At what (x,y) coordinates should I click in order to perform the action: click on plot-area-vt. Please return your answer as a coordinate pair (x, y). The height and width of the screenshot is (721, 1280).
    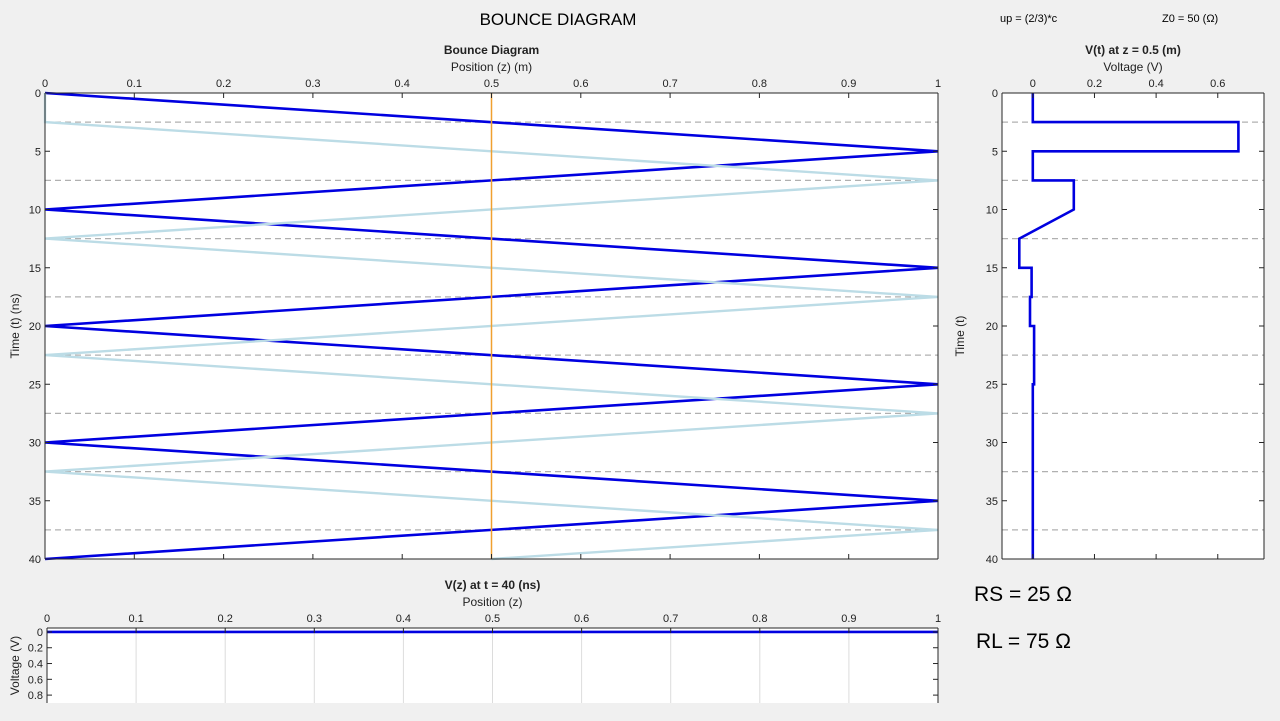
    Looking at the image, I should click on (1133, 326).